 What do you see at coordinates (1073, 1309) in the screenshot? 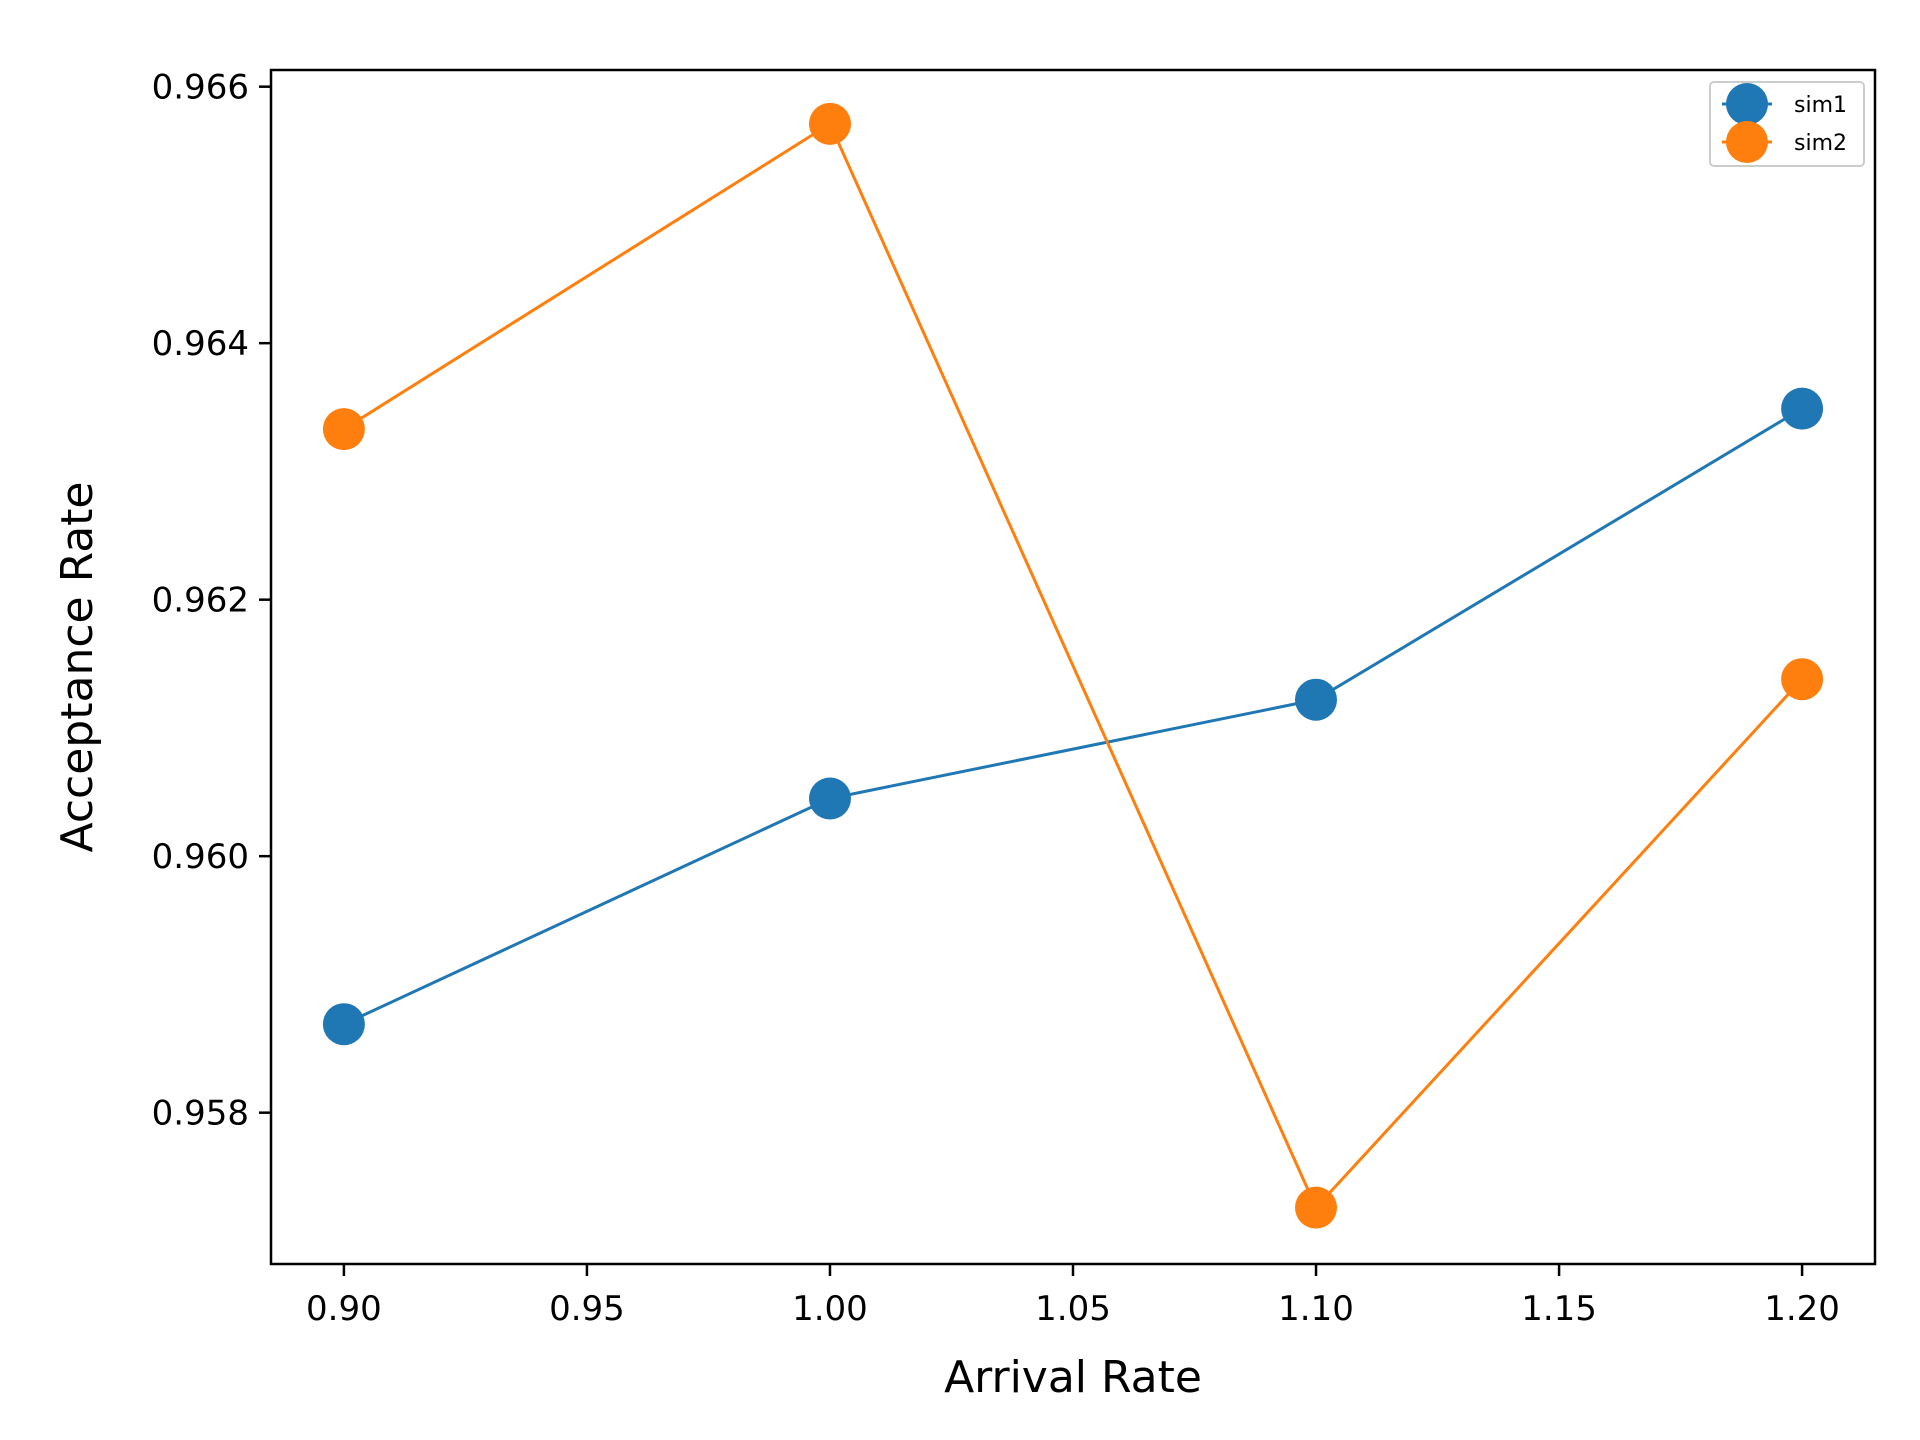
I see `x-tick-label: 1.05` at bounding box center [1073, 1309].